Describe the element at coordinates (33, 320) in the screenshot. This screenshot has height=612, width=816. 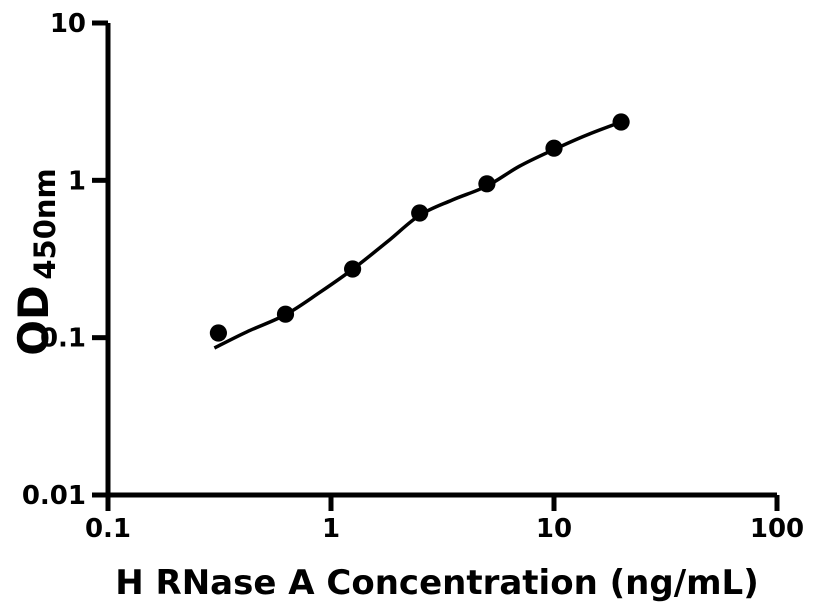
I see `y-axis-title-main: OD` at that location.